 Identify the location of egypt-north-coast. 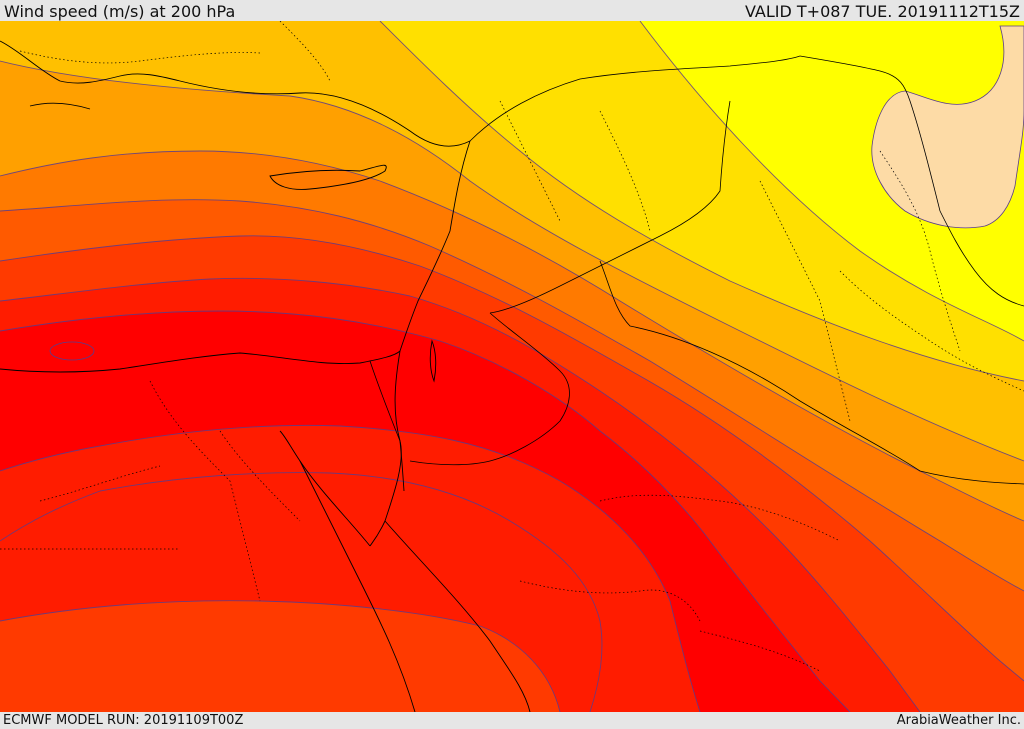
(200, 361).